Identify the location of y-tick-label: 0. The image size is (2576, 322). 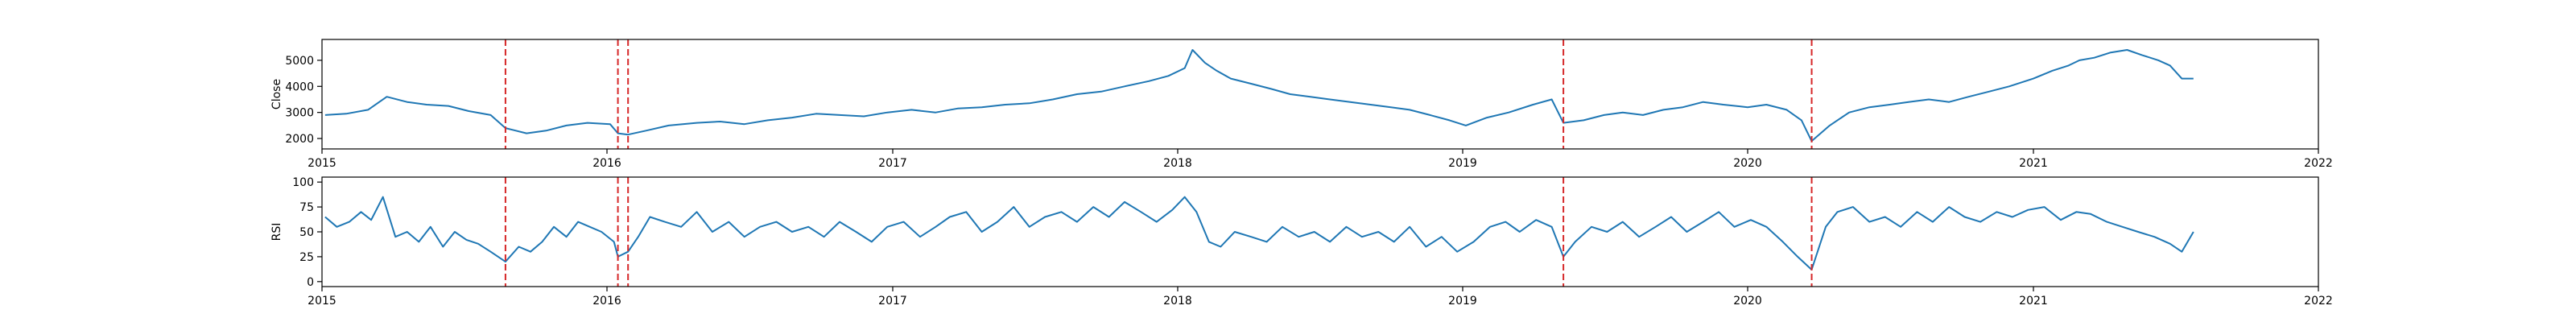
(310, 282).